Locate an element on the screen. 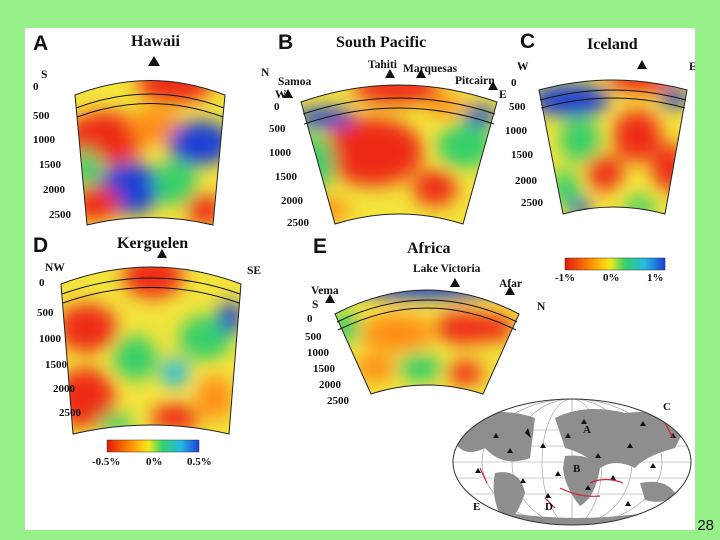  panel-title: South Pacific is located at coordinates (381, 42).